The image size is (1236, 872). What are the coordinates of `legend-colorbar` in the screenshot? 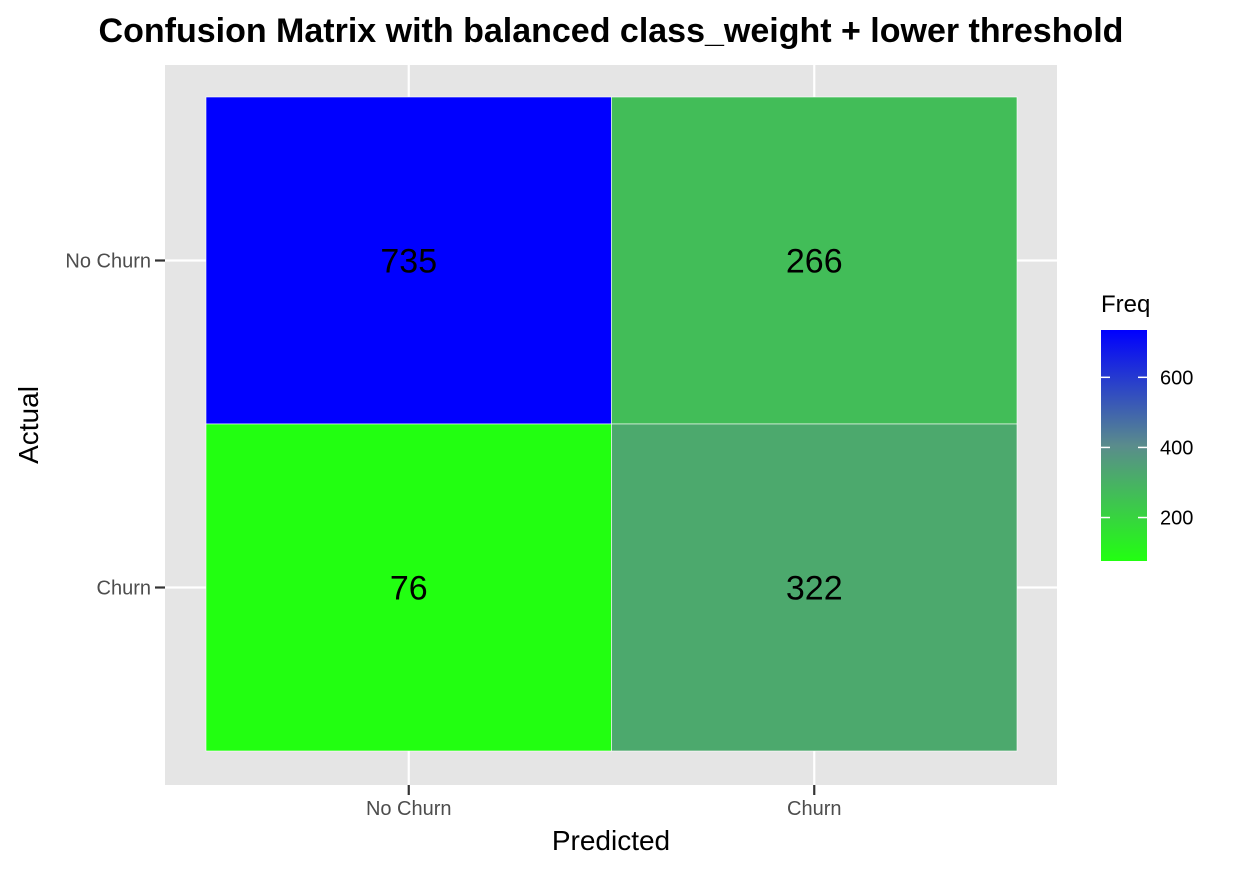 It's located at (1124, 445).